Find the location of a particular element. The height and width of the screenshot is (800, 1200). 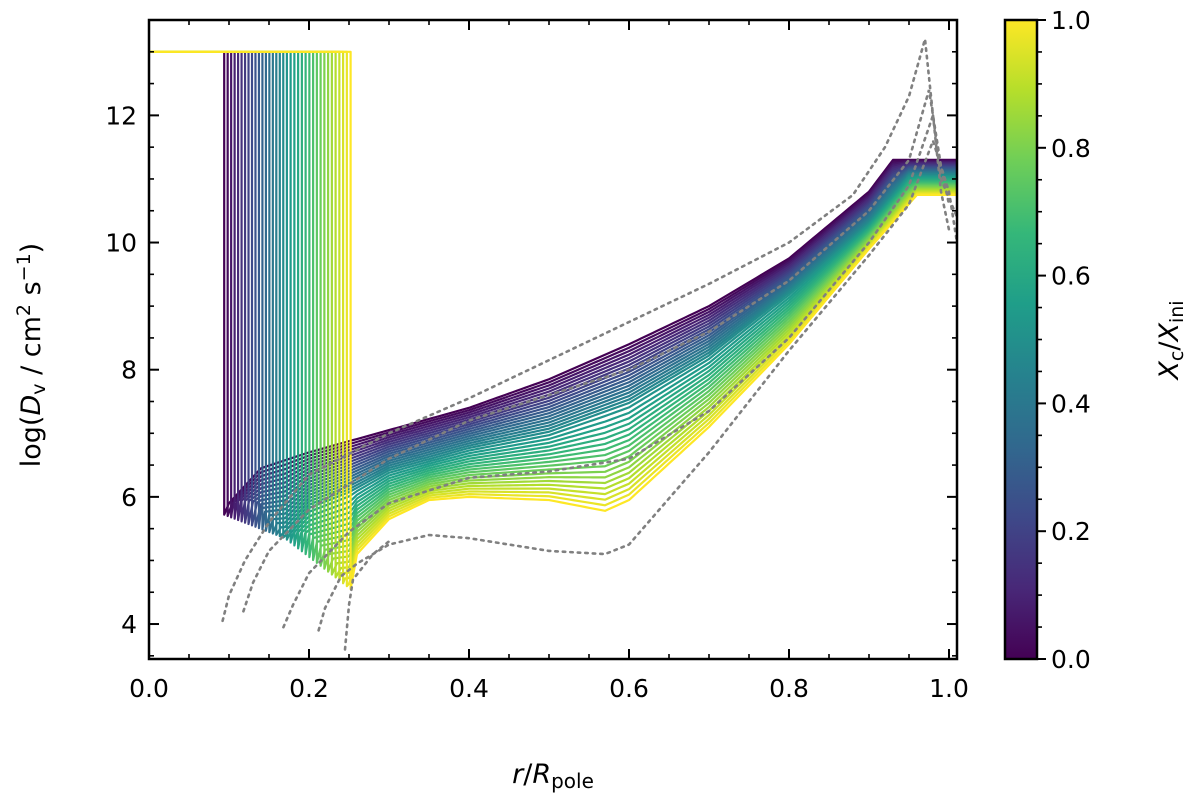

x-tick-label: 0.6 is located at coordinates (629, 688).